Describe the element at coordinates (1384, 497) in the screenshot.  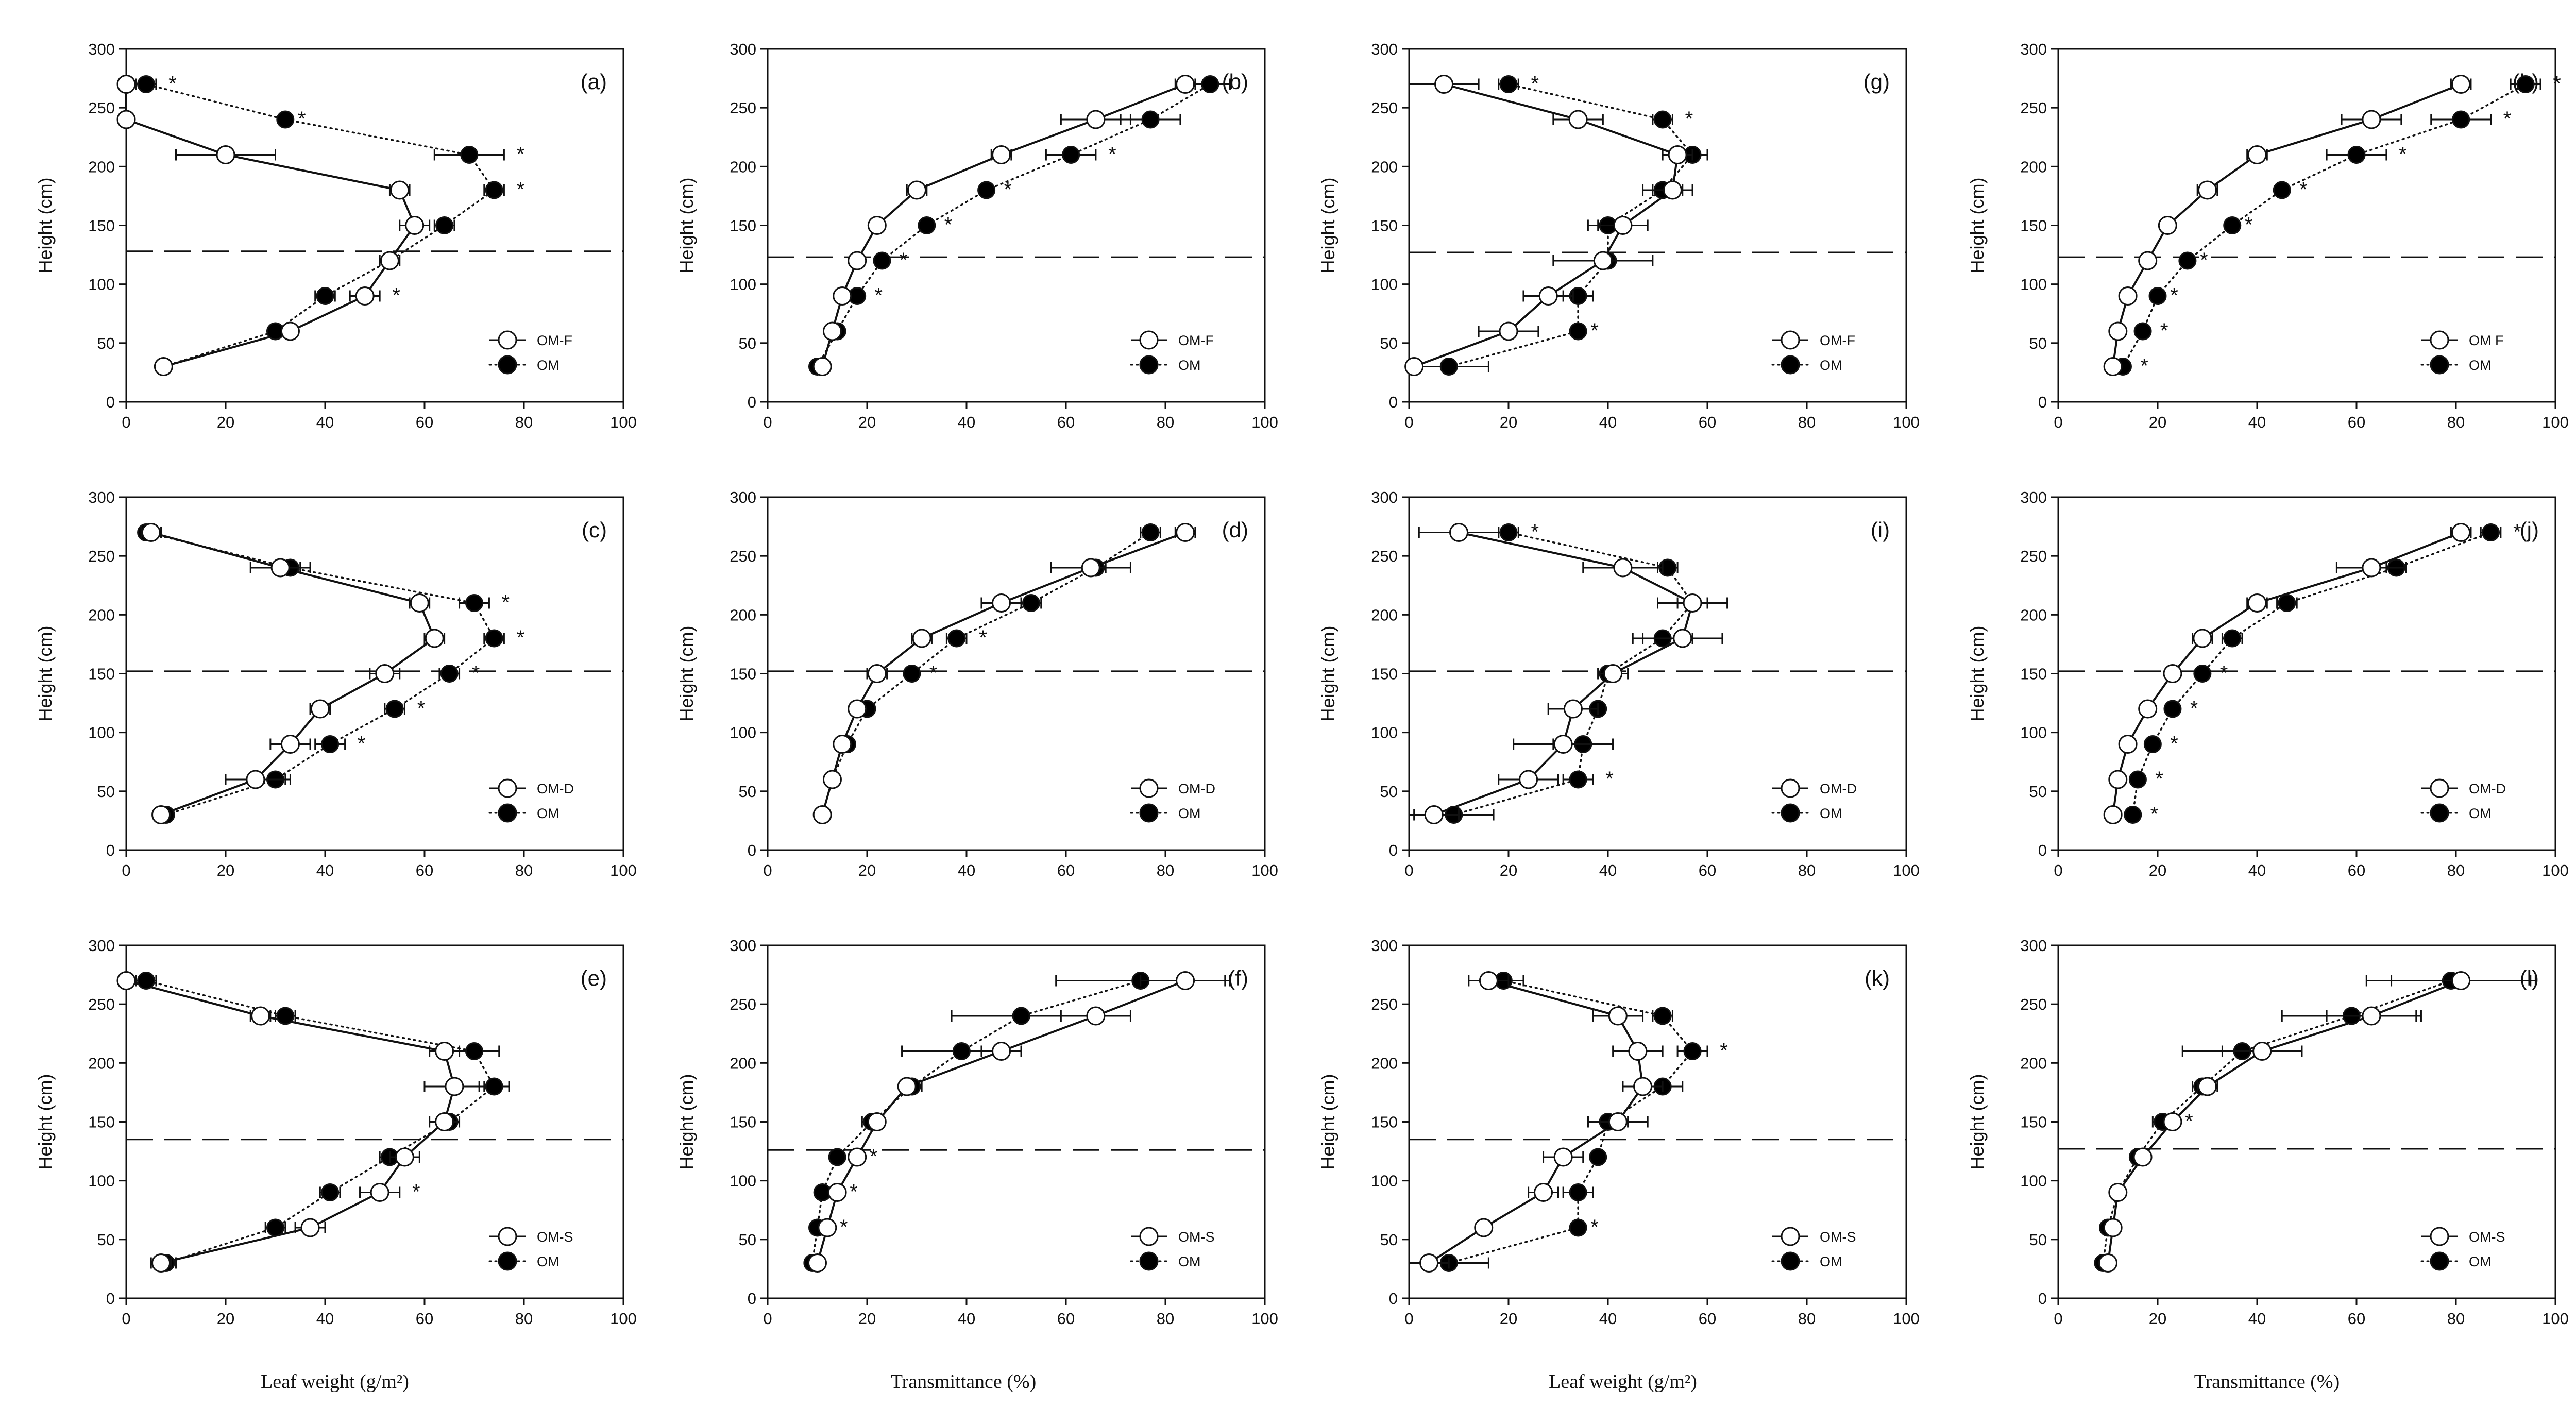
I see `y-tick-label: 300` at that location.